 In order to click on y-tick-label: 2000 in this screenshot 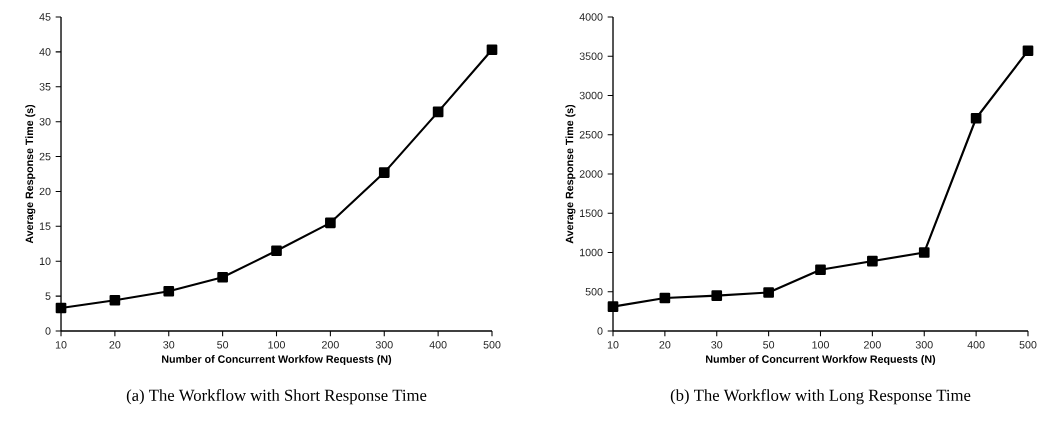, I will do `click(591, 174)`.